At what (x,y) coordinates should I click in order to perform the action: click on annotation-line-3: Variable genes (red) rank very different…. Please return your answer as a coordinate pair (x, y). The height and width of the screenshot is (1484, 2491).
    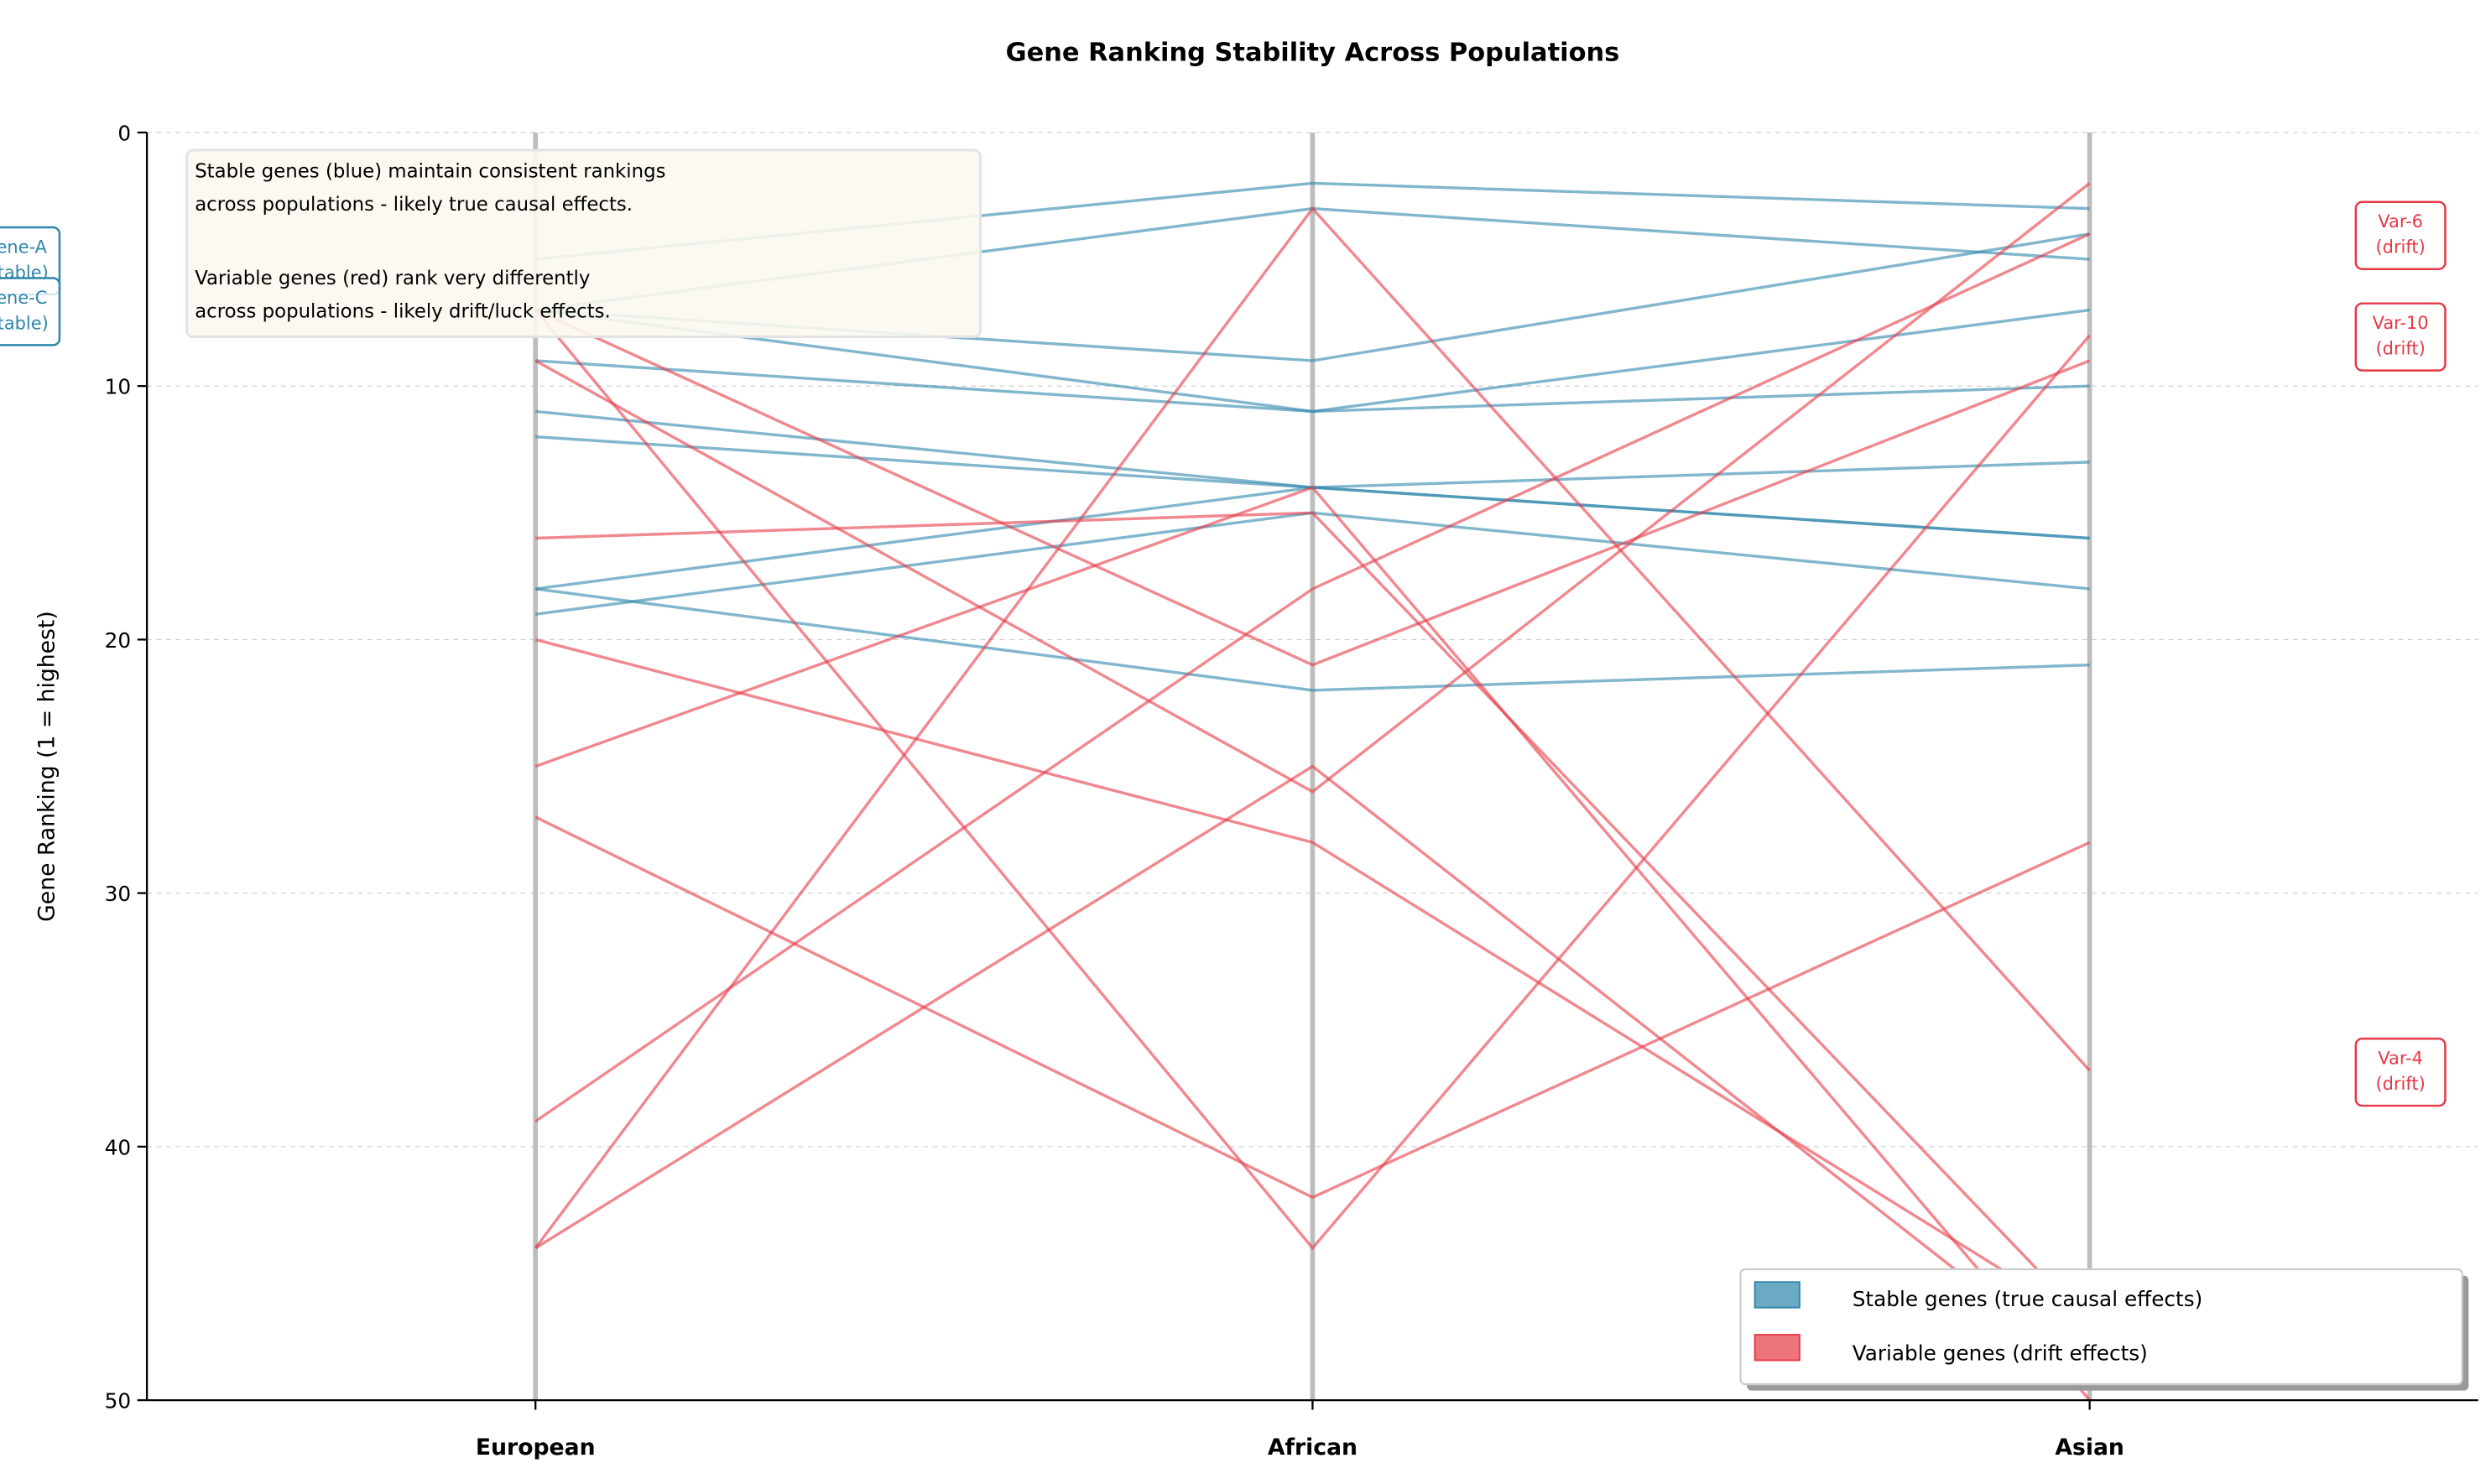
    Looking at the image, I should click on (393, 278).